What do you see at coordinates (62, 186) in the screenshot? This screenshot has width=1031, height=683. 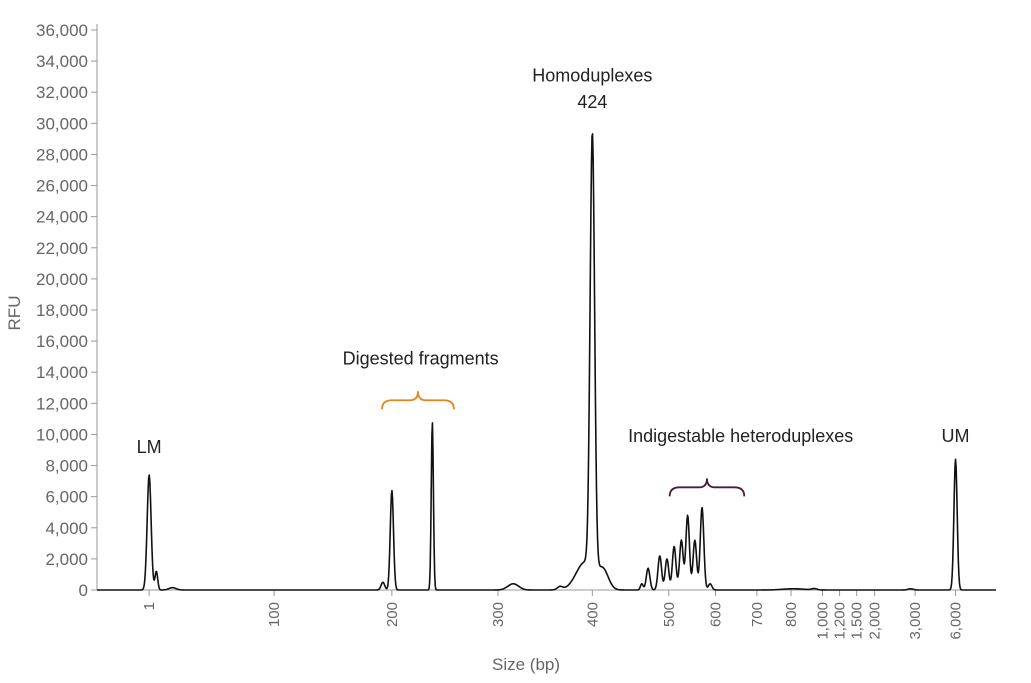 I see `y-tick-label: 26,000` at bounding box center [62, 186].